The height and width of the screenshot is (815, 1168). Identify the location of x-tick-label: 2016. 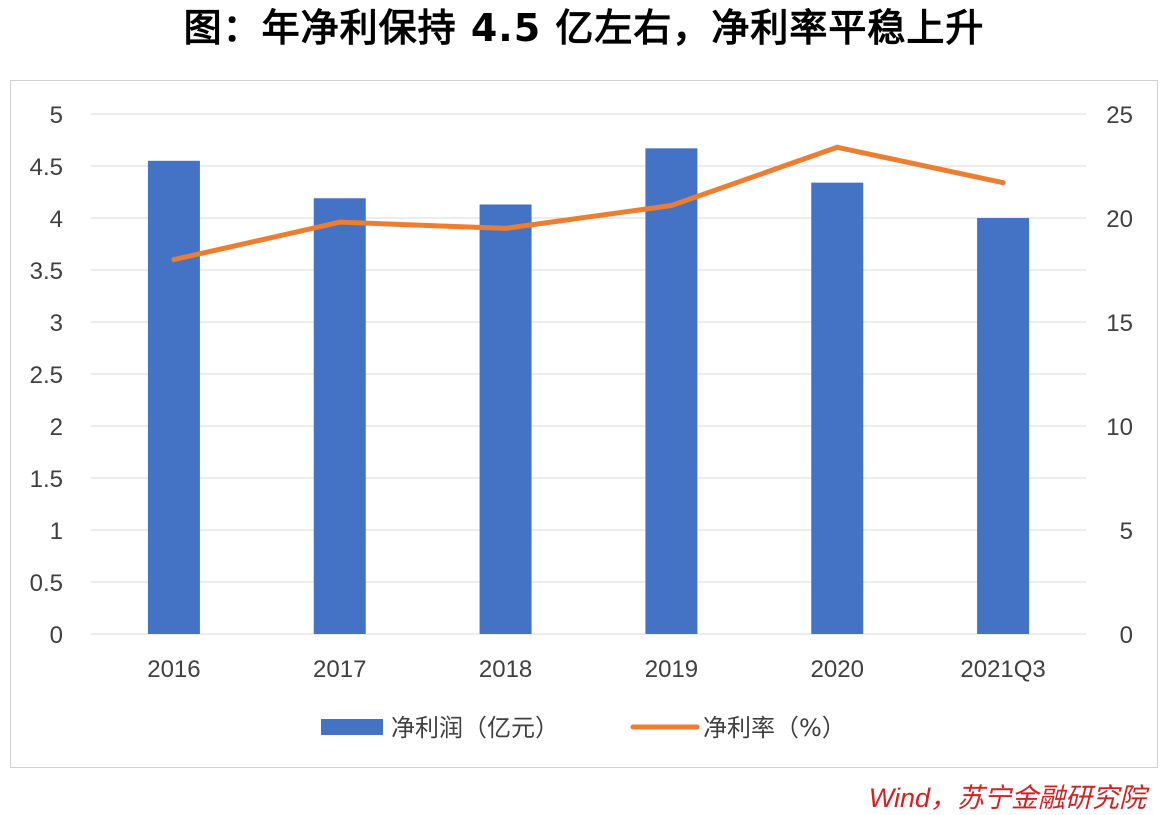
(173, 669).